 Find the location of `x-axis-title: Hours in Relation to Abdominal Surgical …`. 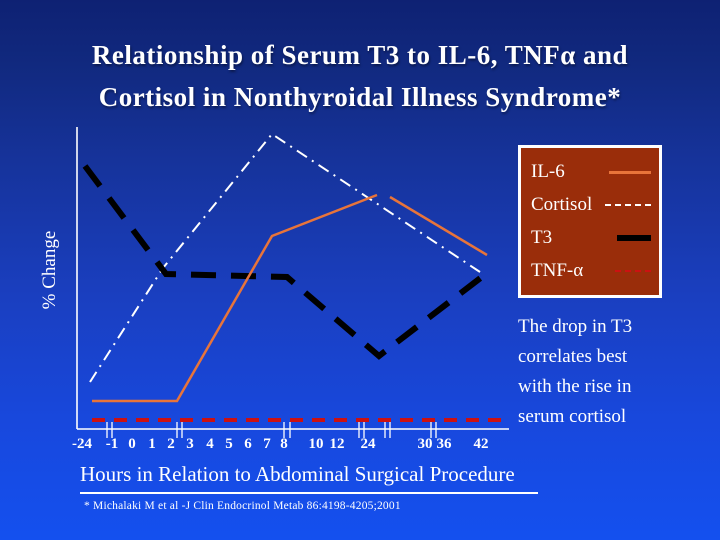

x-axis-title: Hours in Relation to Abdominal Surgical … is located at coordinates (309, 478).